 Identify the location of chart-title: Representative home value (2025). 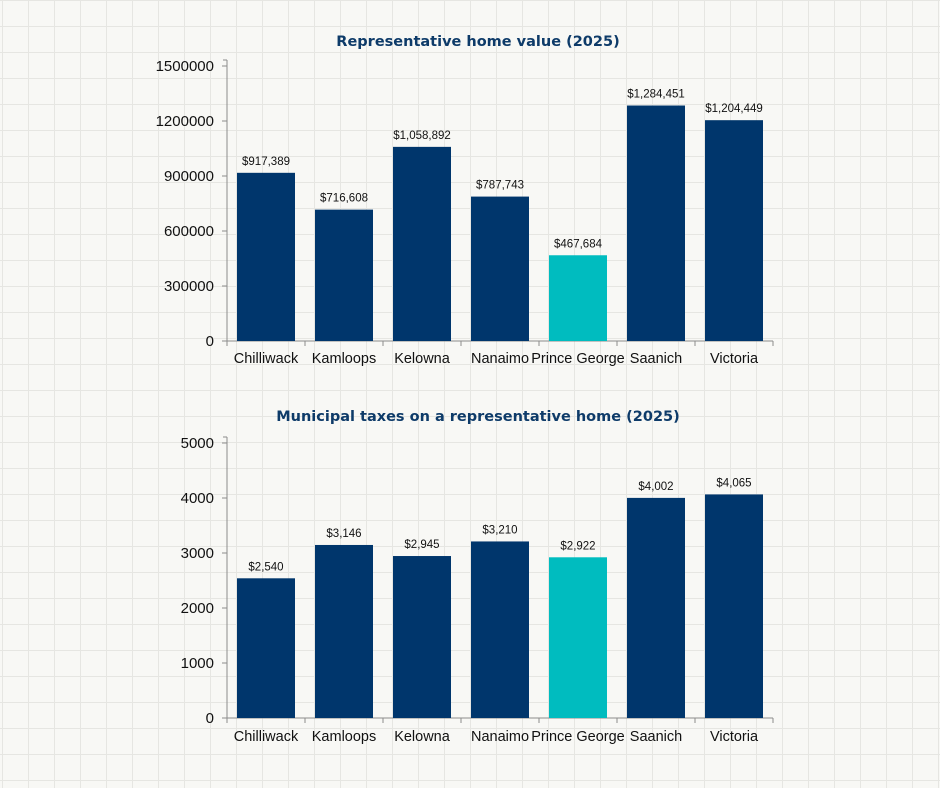
(477, 42).